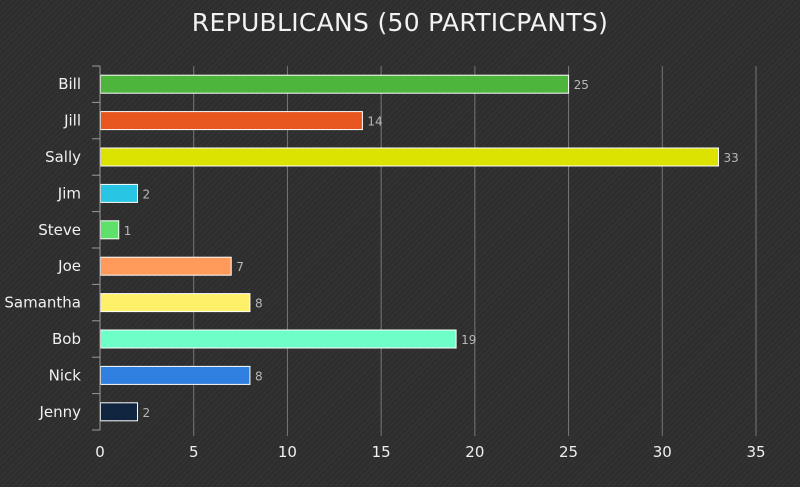  What do you see at coordinates (568, 452) in the screenshot?
I see `x-tick-label-25: 25` at bounding box center [568, 452].